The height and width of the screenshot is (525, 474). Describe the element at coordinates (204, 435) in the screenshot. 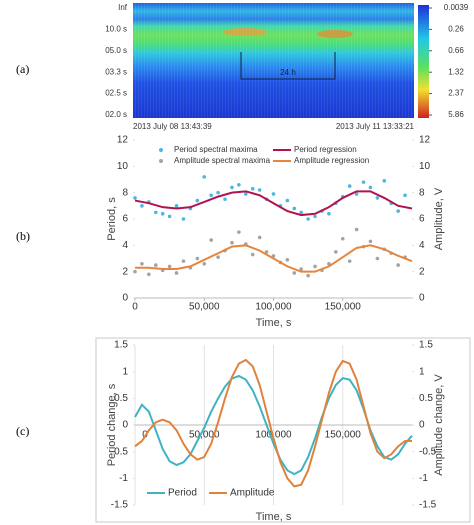

I see `x-tick-label: 50,000` at that location.